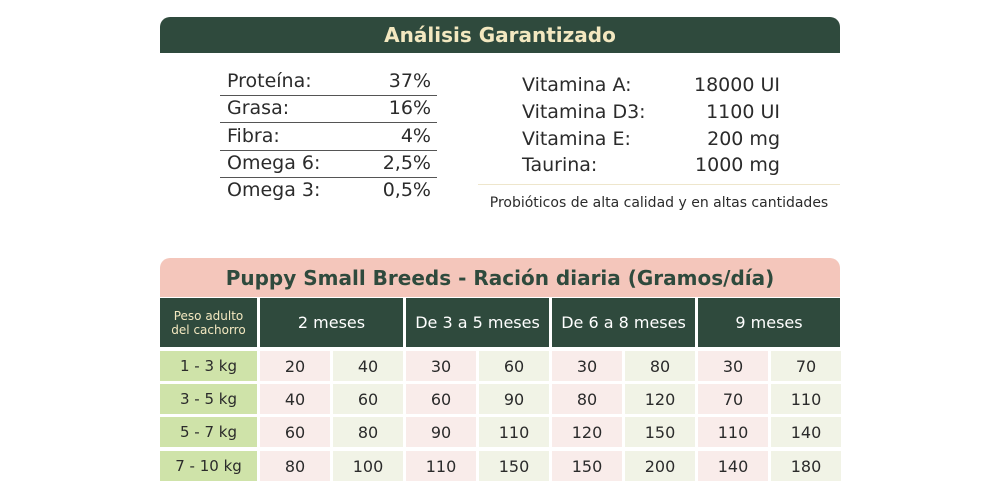 The width and height of the screenshot is (1001, 498). What do you see at coordinates (208, 322) in the screenshot?
I see `corner-header: Peso adulto del cachorro` at bounding box center [208, 322].